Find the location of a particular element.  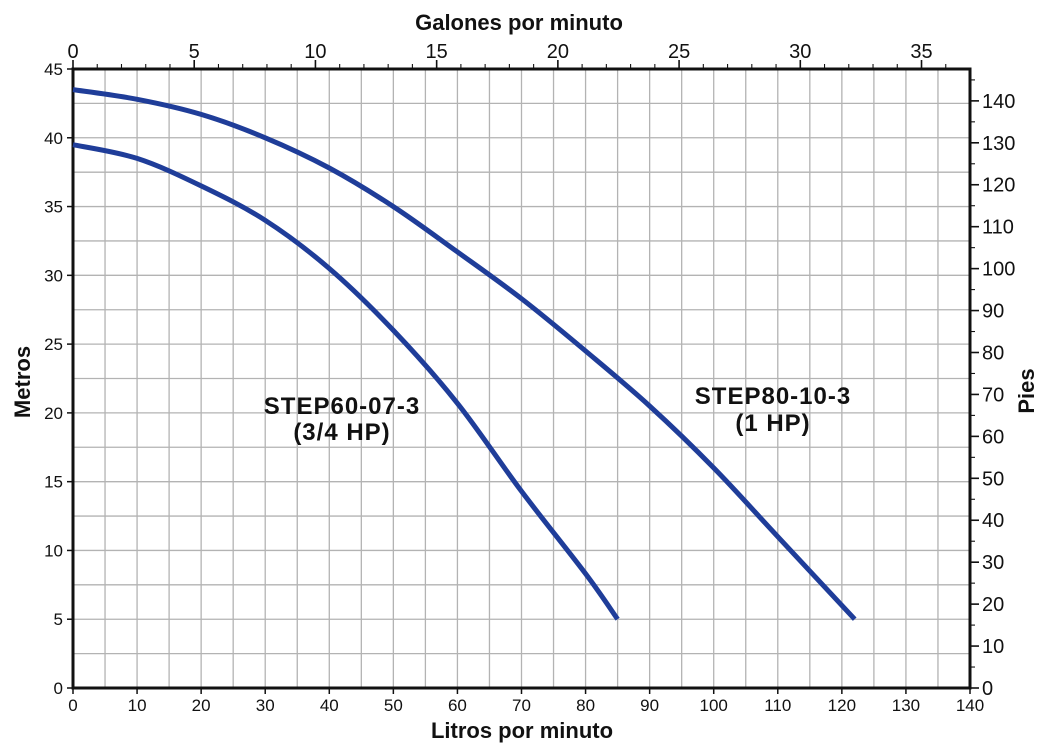

y-left-tick-label: 40 is located at coordinates (53, 138).